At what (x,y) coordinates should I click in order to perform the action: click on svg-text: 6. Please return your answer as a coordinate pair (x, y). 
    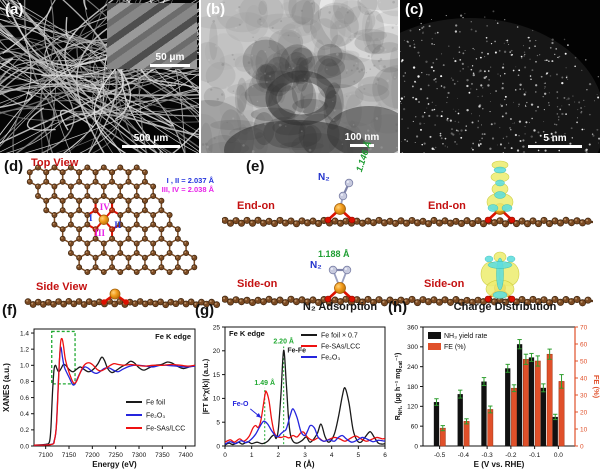
    Looking at the image, I should click on (385, 455).